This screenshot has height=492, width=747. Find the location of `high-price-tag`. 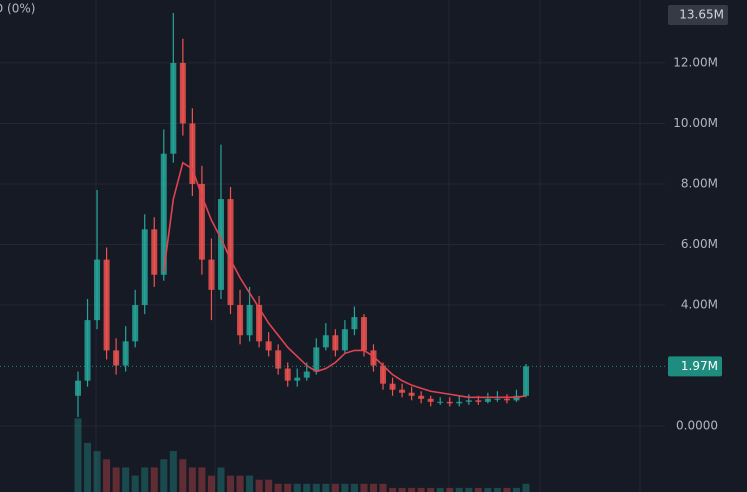

high-price-tag is located at coordinates (698, 15).